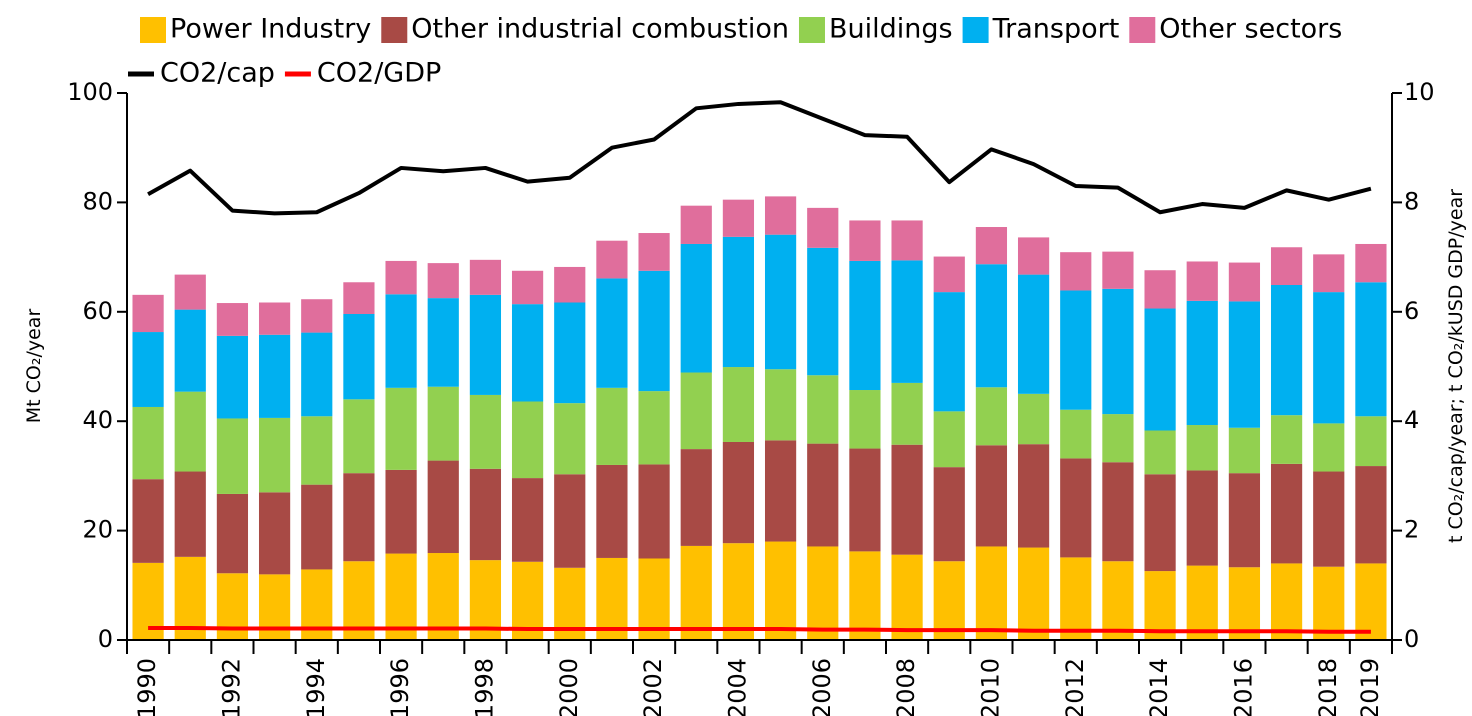 Image resolution: width=1472 pixels, height=716 pixels. I want to click on y2-tick-label: 6, so click(1411, 311).